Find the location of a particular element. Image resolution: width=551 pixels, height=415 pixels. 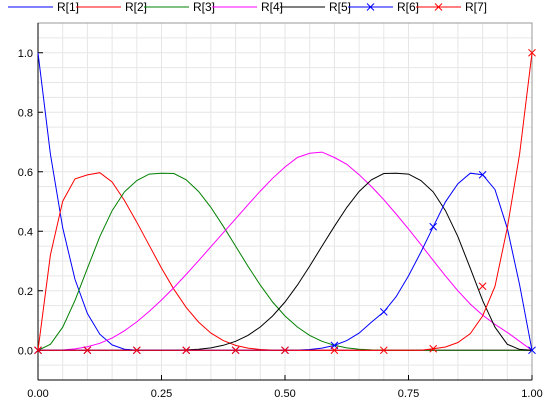

x-tick-label: 0.25 is located at coordinates (161, 394).